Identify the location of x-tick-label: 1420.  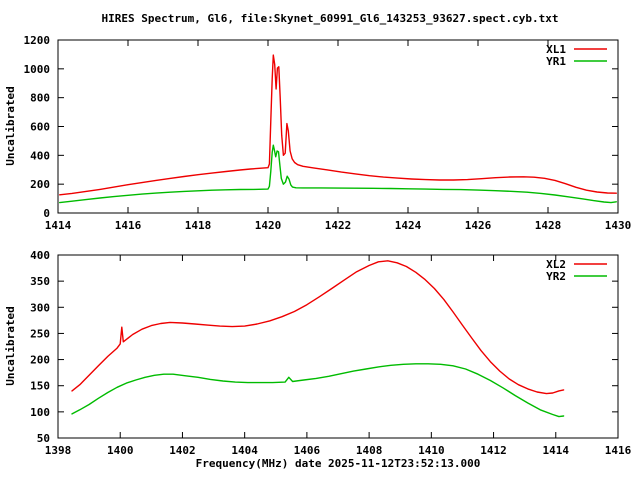
(268, 225).